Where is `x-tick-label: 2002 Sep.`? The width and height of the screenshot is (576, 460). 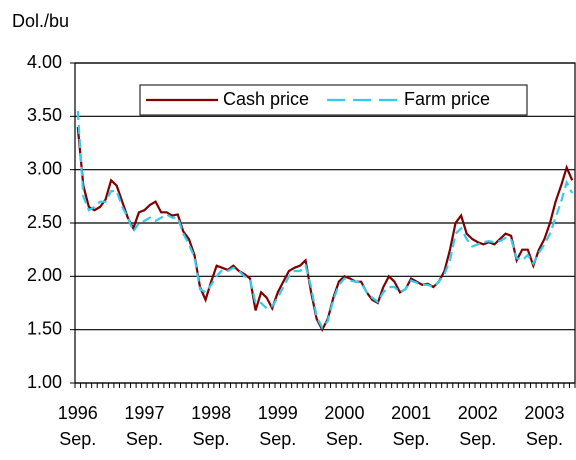
x-tick-label: 2002 Sep. is located at coordinates (477, 426).